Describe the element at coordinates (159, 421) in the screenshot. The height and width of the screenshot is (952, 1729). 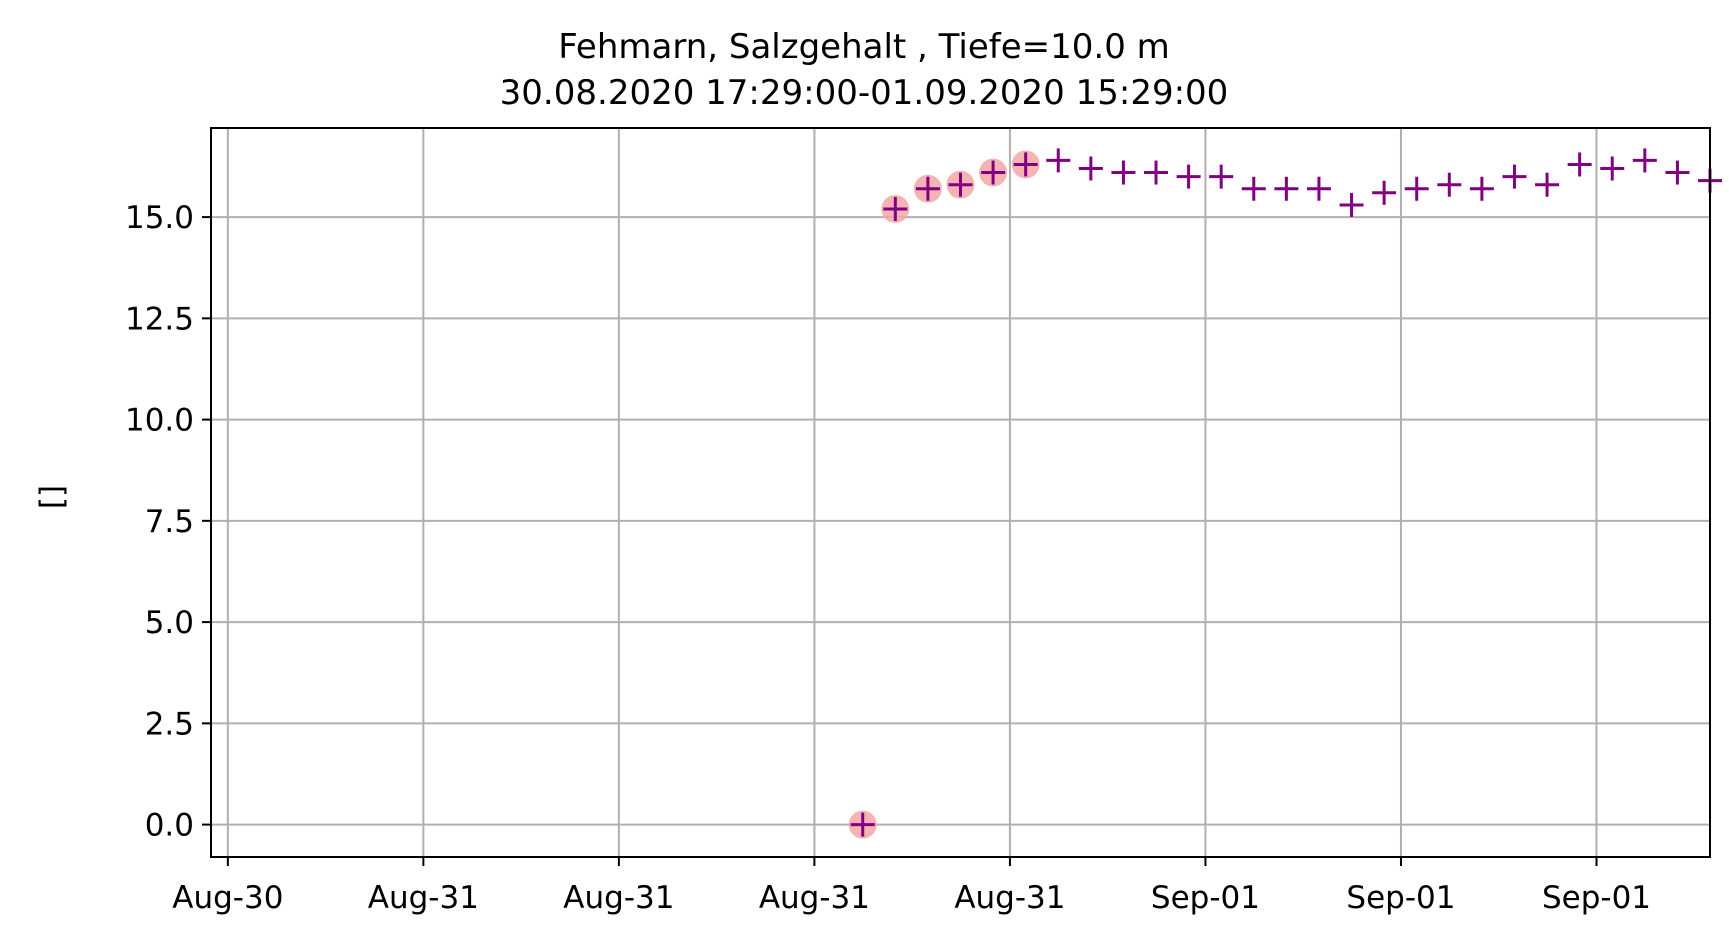
I see `y-tick-label: 10.0` at that location.